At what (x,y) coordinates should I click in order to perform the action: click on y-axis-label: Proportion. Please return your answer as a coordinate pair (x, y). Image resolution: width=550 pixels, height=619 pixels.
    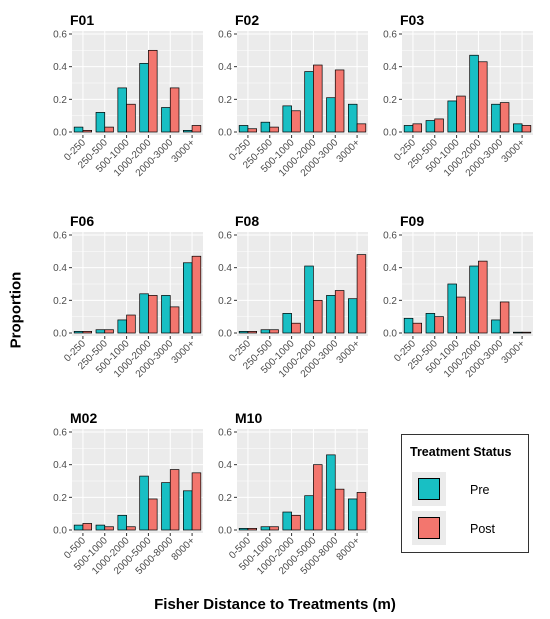
    Looking at the image, I should click on (16, 310).